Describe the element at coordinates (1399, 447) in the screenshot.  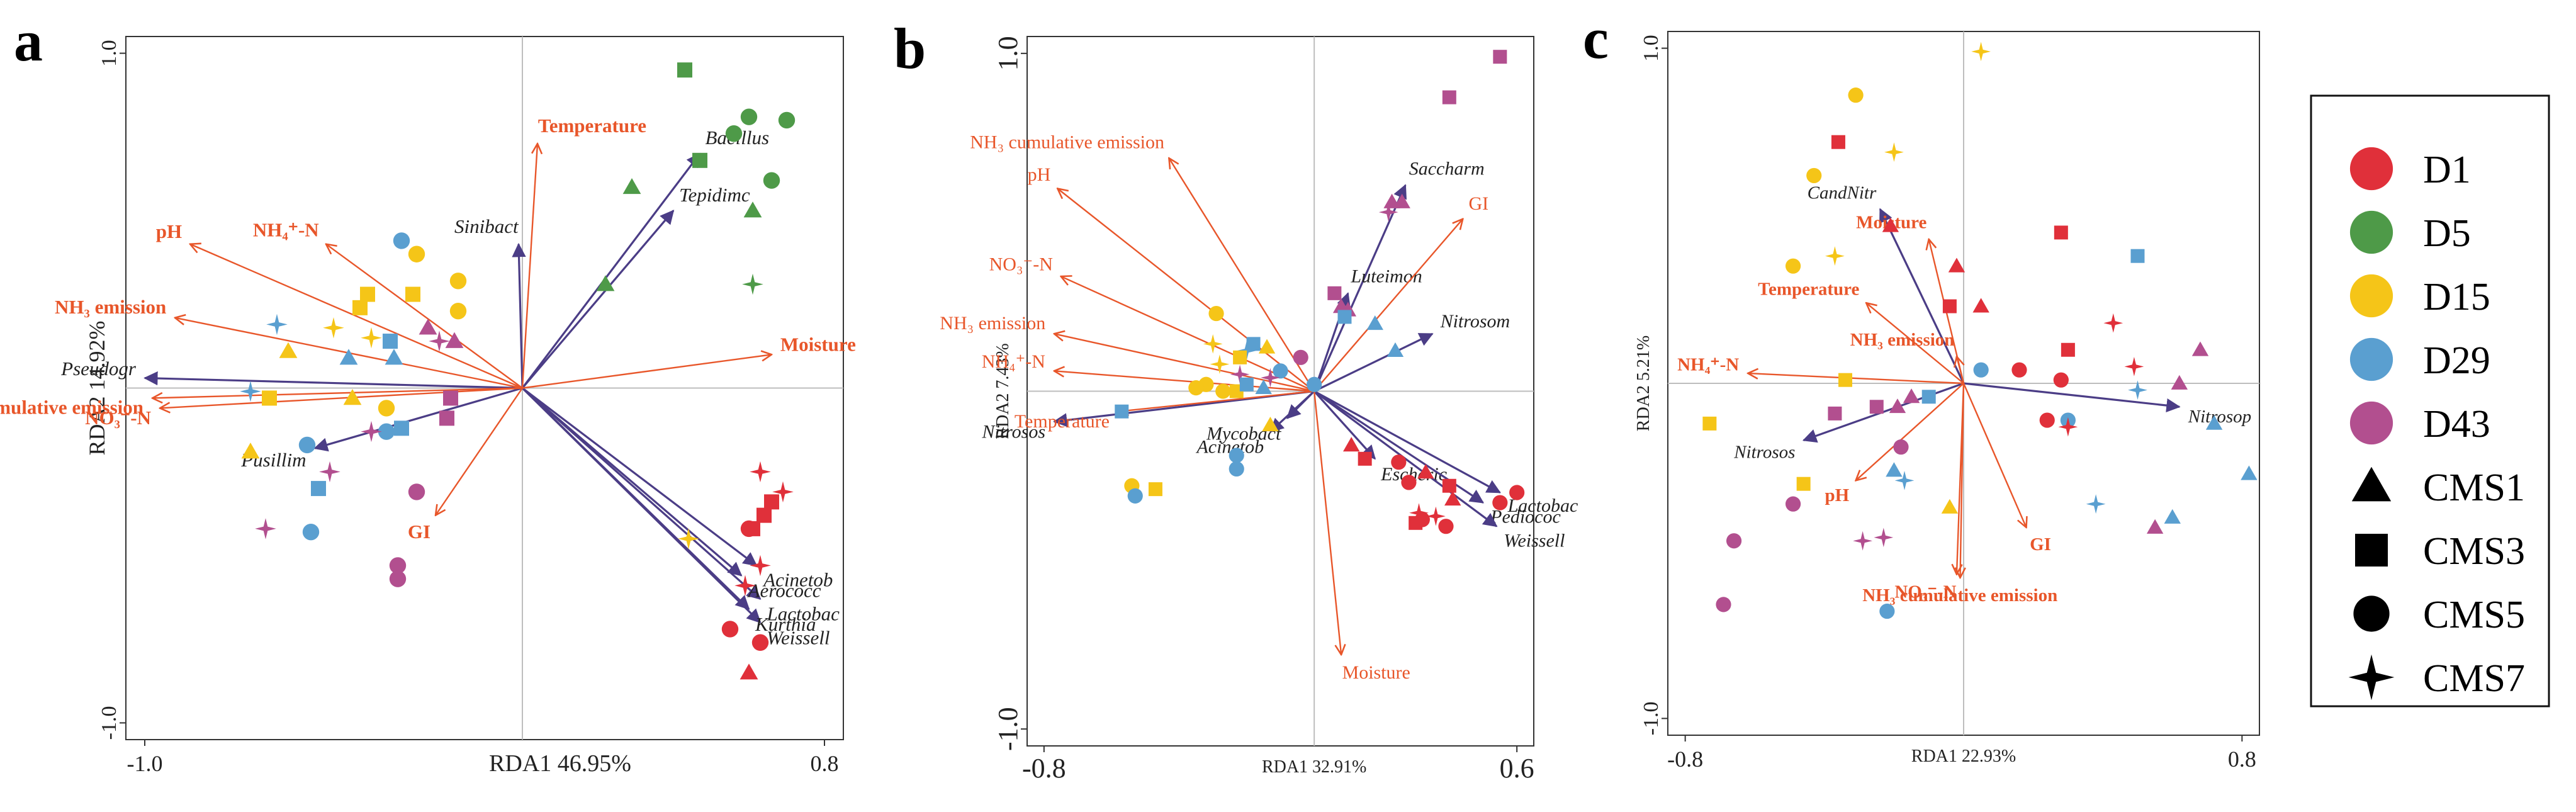
I see `species-arrow-pediococ` at that location.